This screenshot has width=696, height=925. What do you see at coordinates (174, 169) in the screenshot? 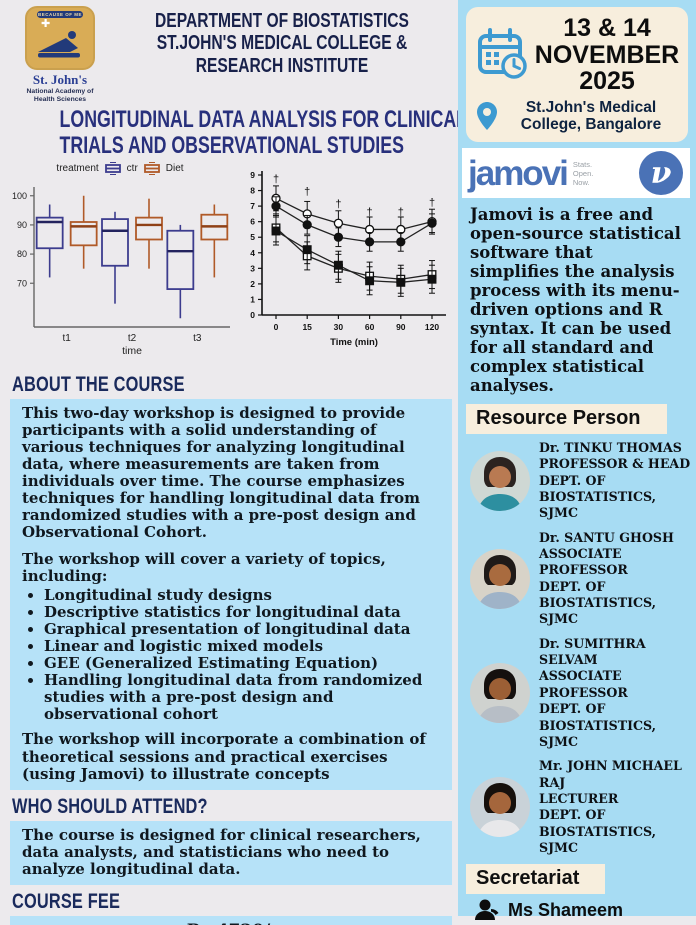
I see `legend-label-diet: Diet` at bounding box center [174, 169].